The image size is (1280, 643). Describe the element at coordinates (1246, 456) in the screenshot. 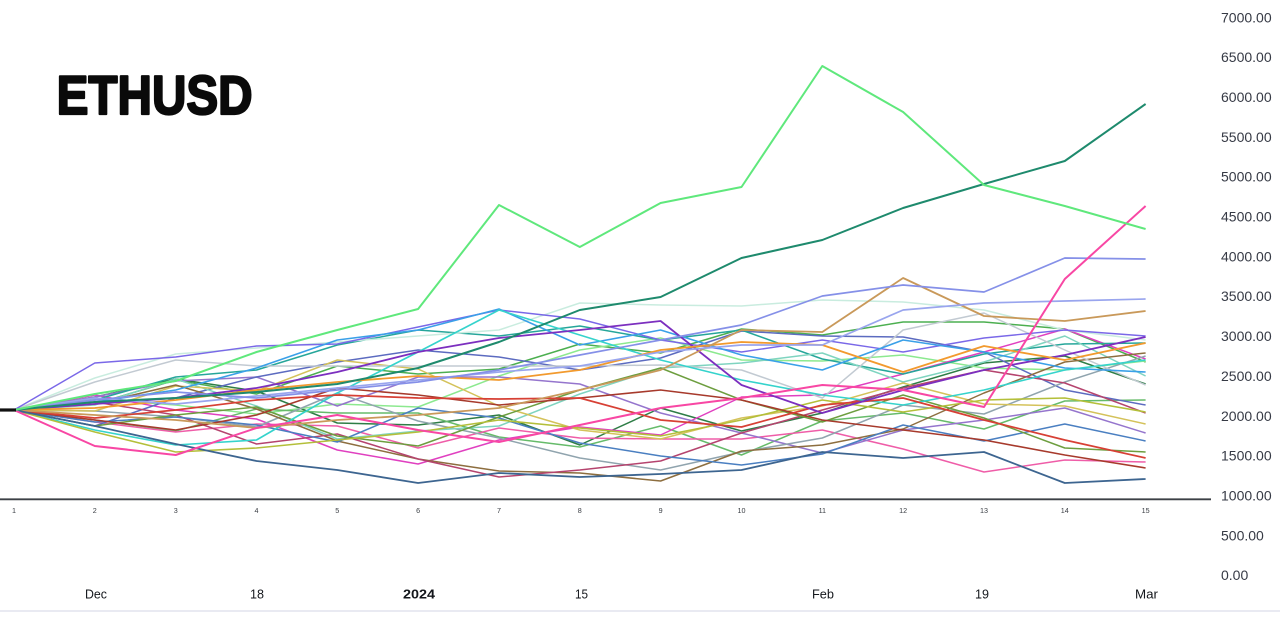

I see `svg-text: 1500.00` at that location.